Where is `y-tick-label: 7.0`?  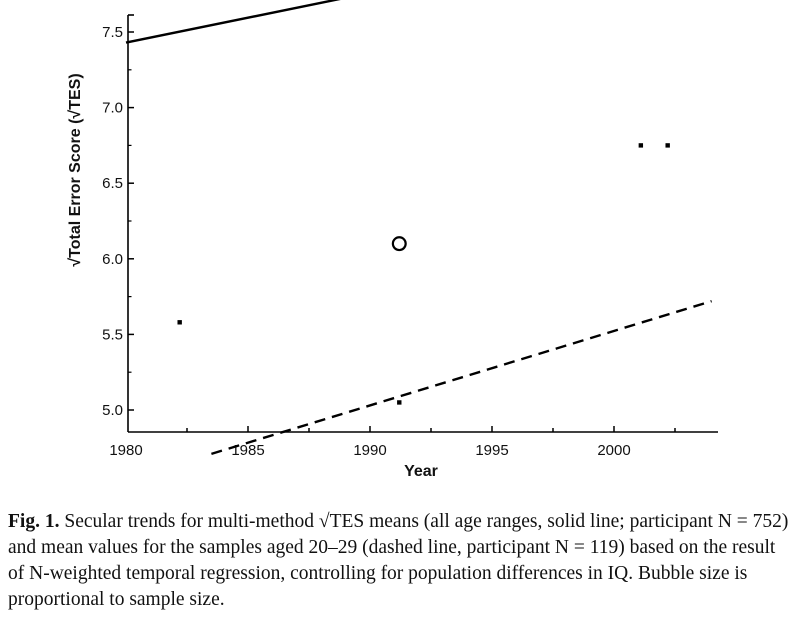 y-tick-label: 7.0 is located at coordinates (112, 108).